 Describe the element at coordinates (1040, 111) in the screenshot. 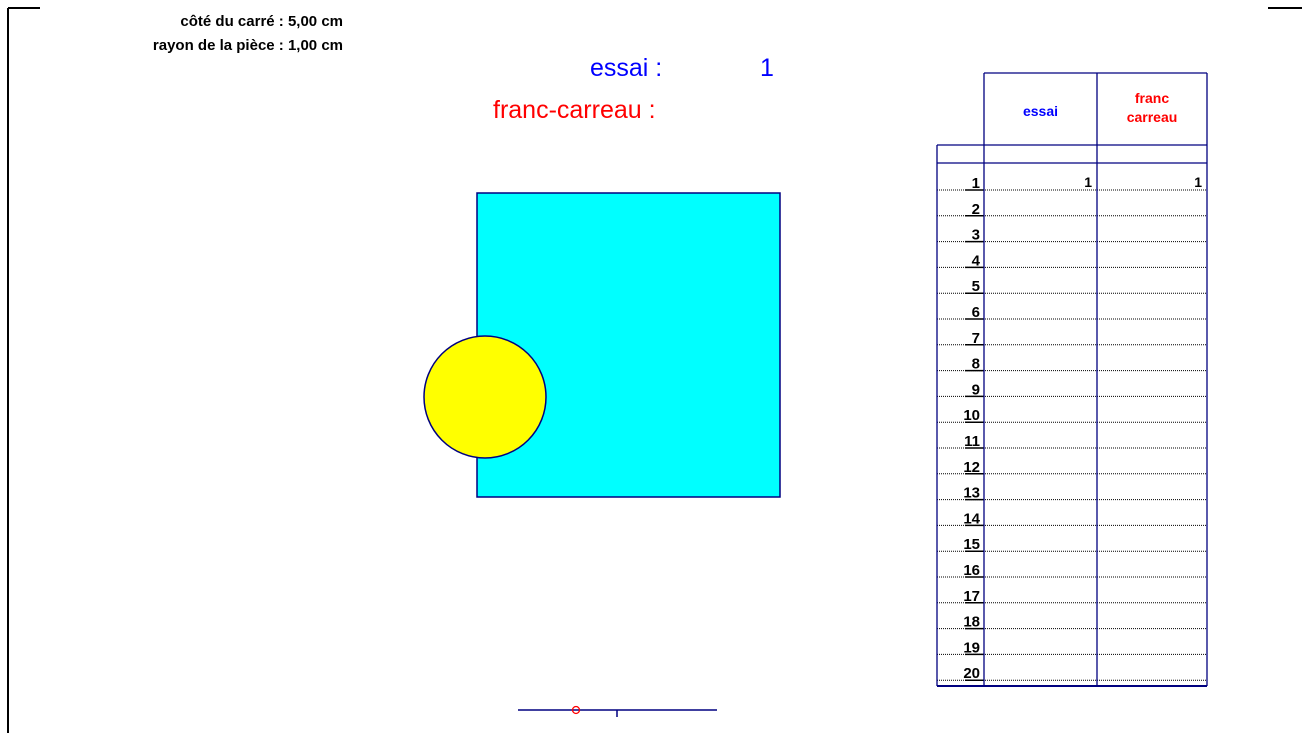

I see `header-essai: essai` at that location.